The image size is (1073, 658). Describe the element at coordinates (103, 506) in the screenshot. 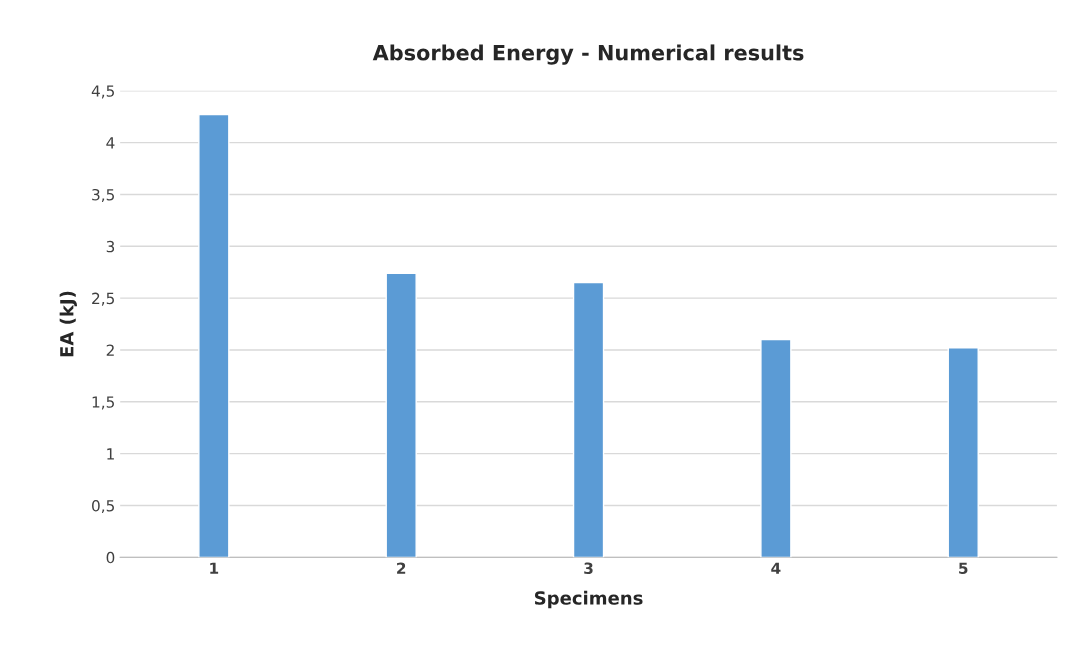

I see `y-tick-label: 0,5` at that location.